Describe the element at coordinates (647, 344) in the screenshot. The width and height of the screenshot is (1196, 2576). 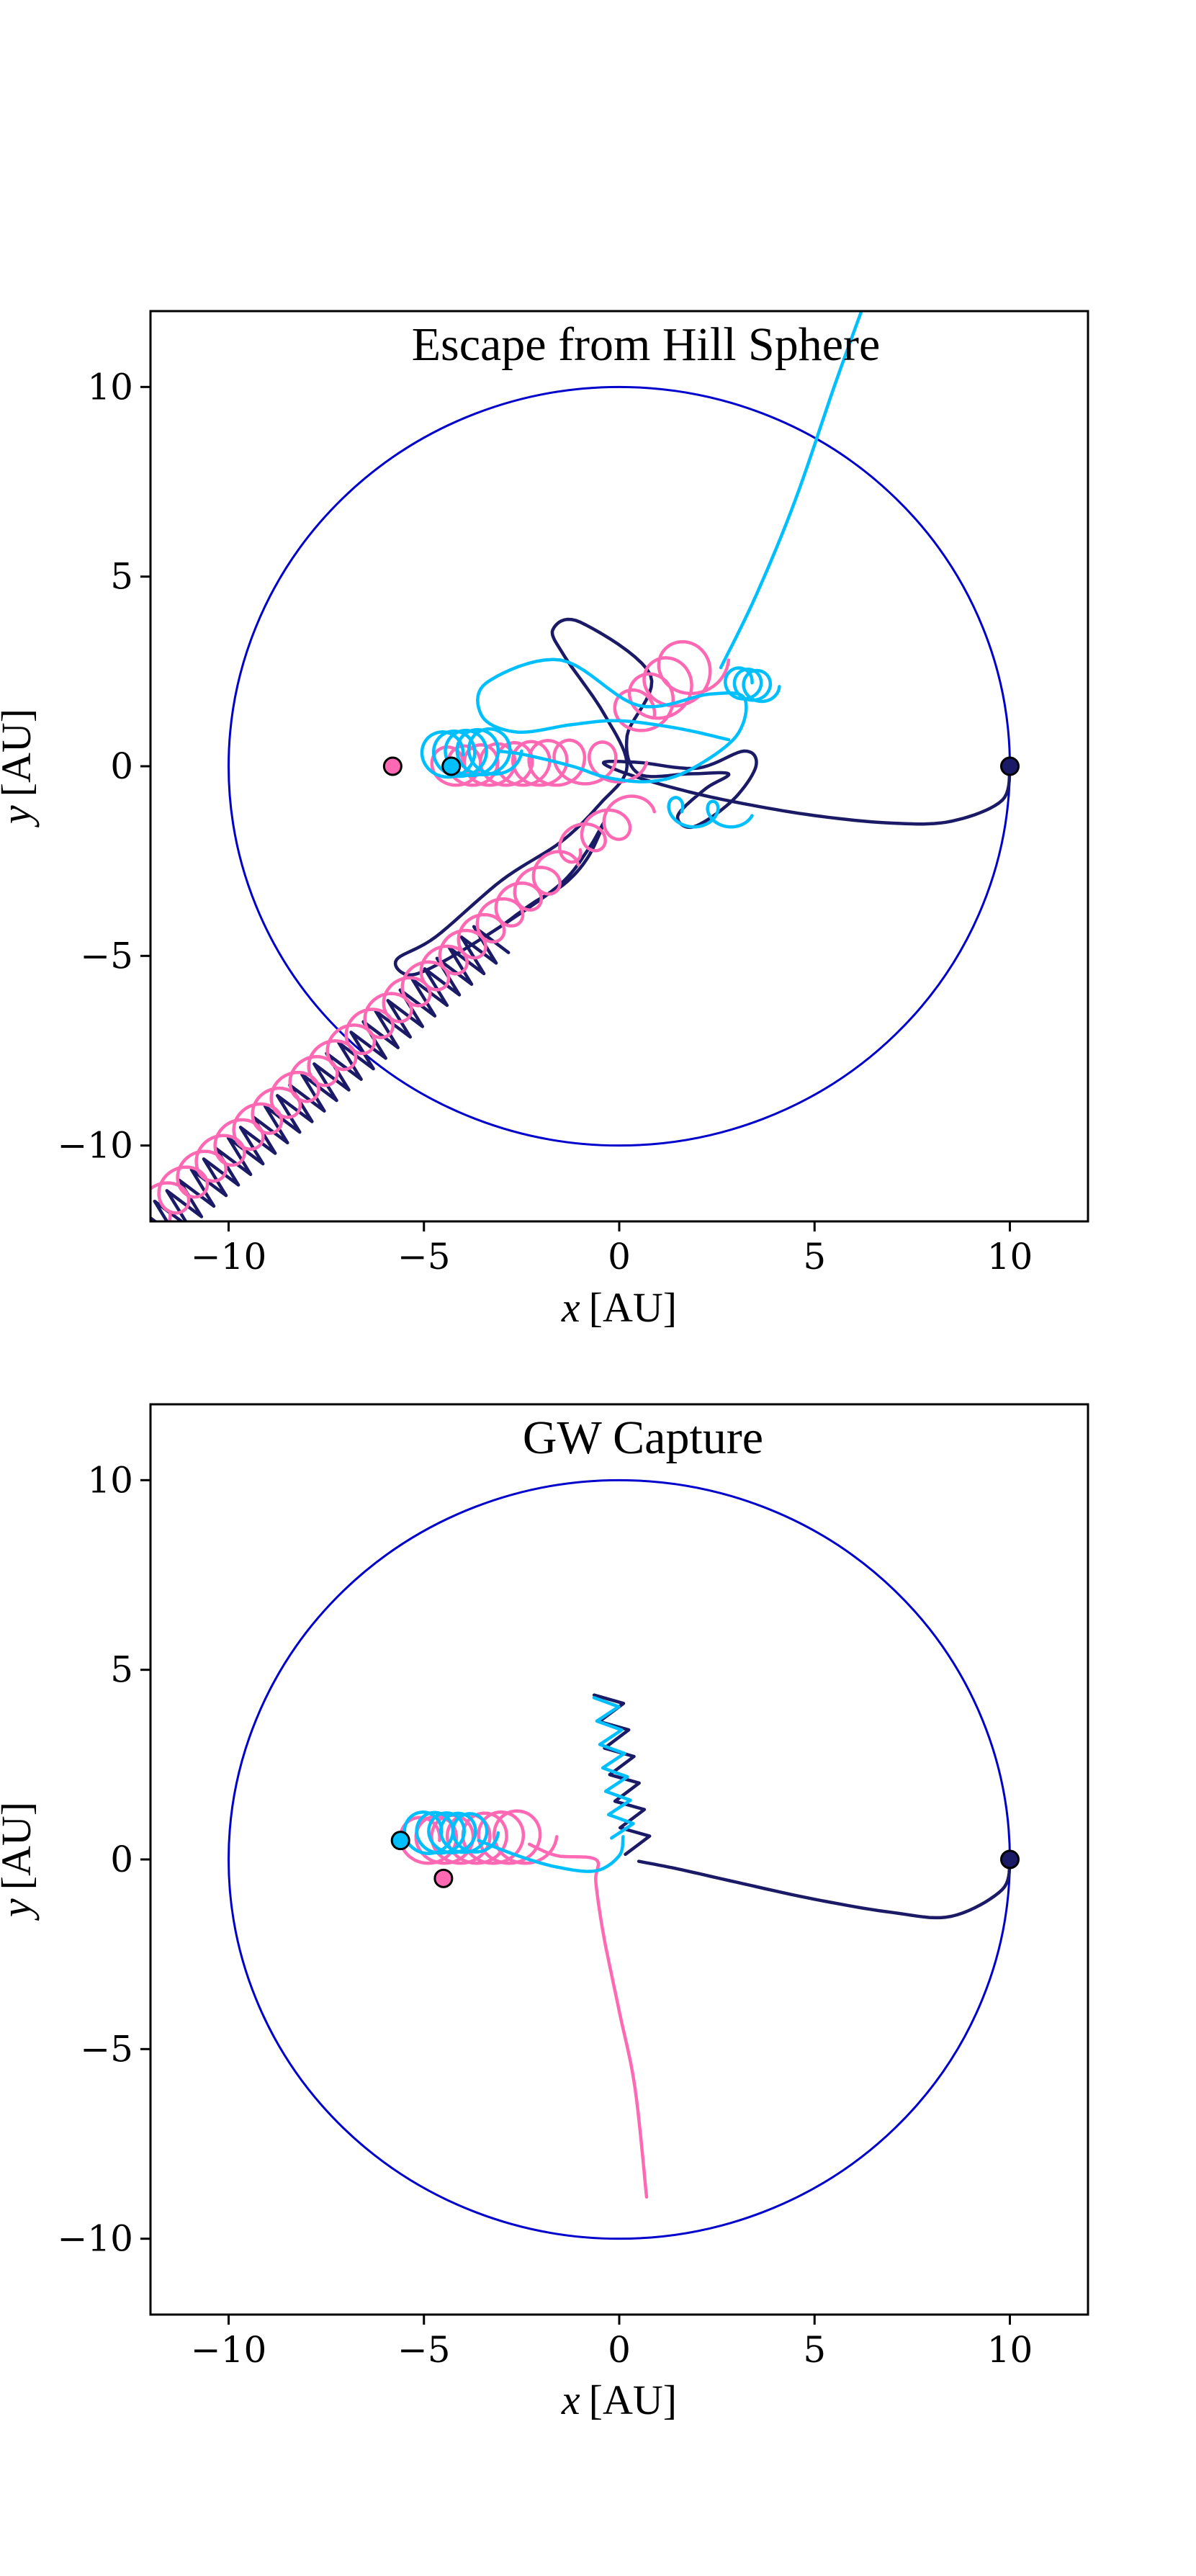
I see `panel-title-escape: Escape from Hill Sphere` at that location.